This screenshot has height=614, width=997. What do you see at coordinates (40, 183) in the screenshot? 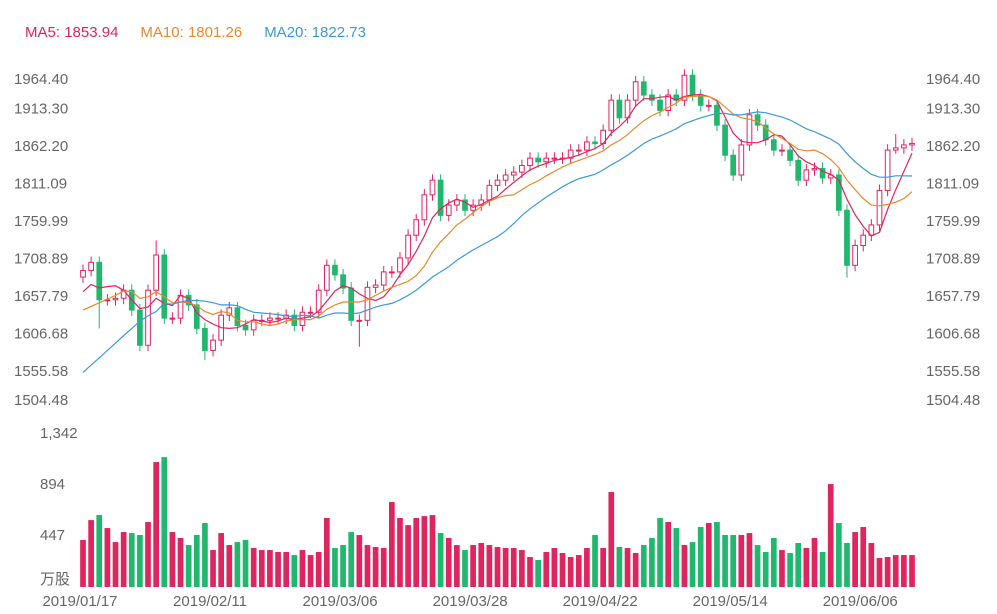
I see `y-tick-label: 1811.09` at bounding box center [40, 183].